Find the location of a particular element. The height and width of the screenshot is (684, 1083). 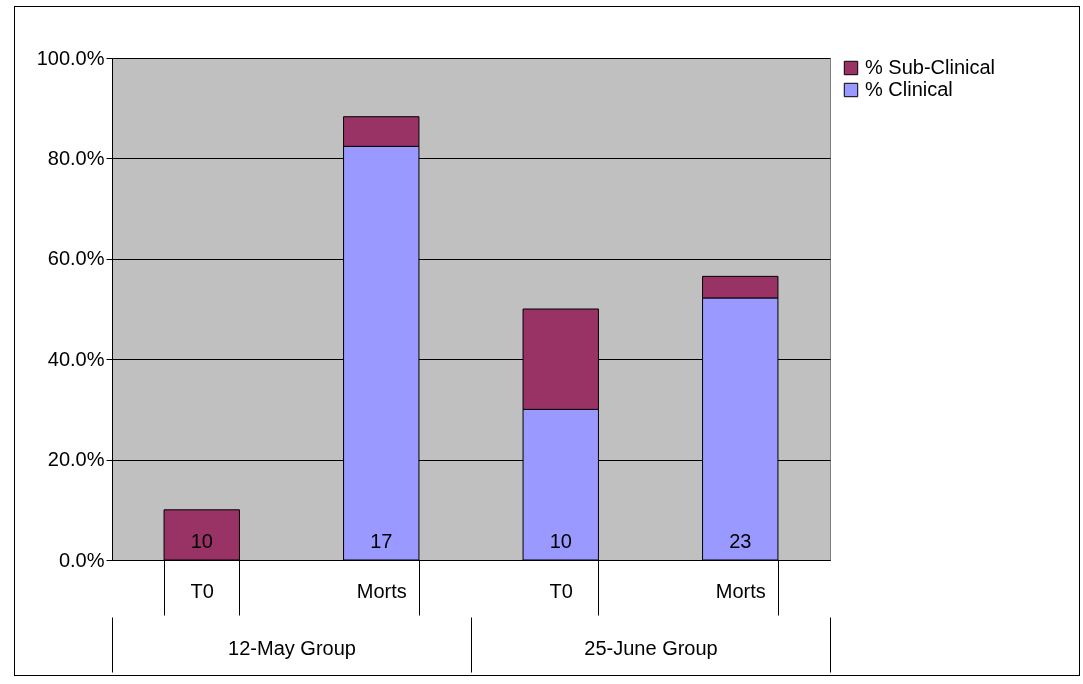

legend-label: % Clinical is located at coordinates (909, 89).